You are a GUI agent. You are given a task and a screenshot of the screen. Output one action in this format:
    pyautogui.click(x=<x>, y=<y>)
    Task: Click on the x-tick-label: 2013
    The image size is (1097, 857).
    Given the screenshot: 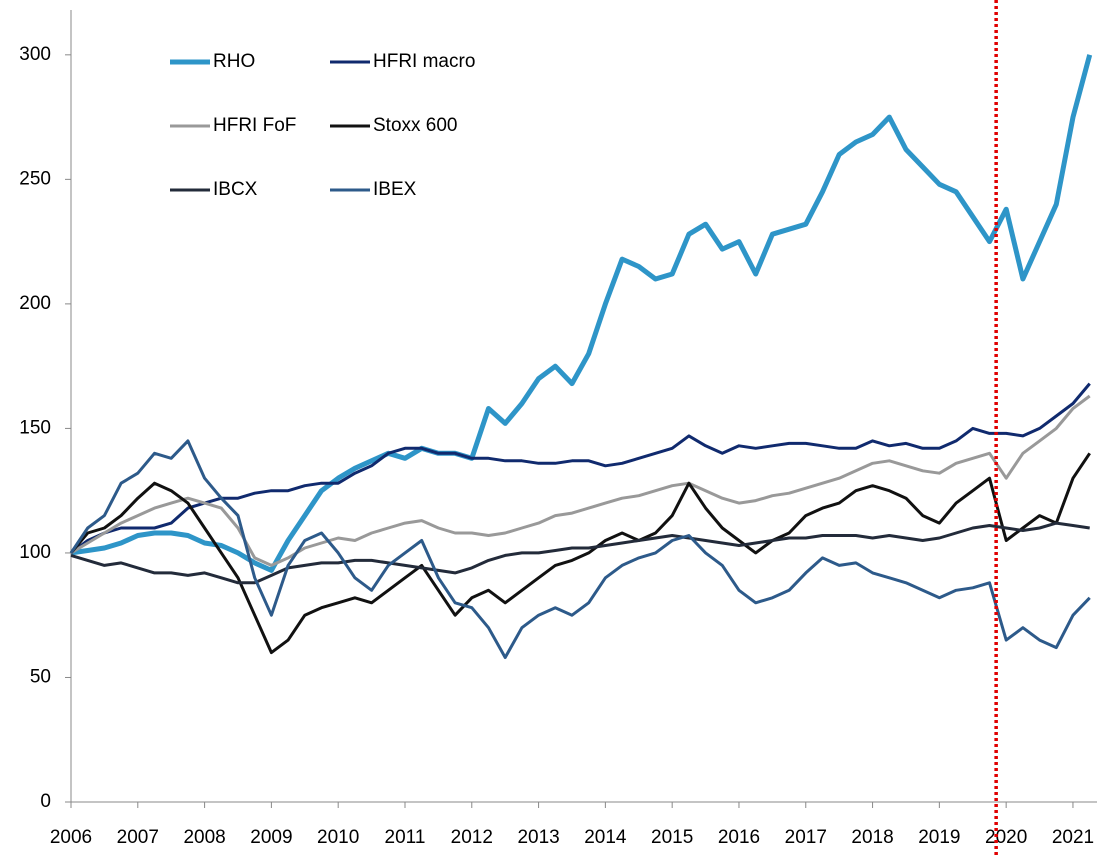 What is the action you would take?
    pyautogui.click(x=538, y=837)
    